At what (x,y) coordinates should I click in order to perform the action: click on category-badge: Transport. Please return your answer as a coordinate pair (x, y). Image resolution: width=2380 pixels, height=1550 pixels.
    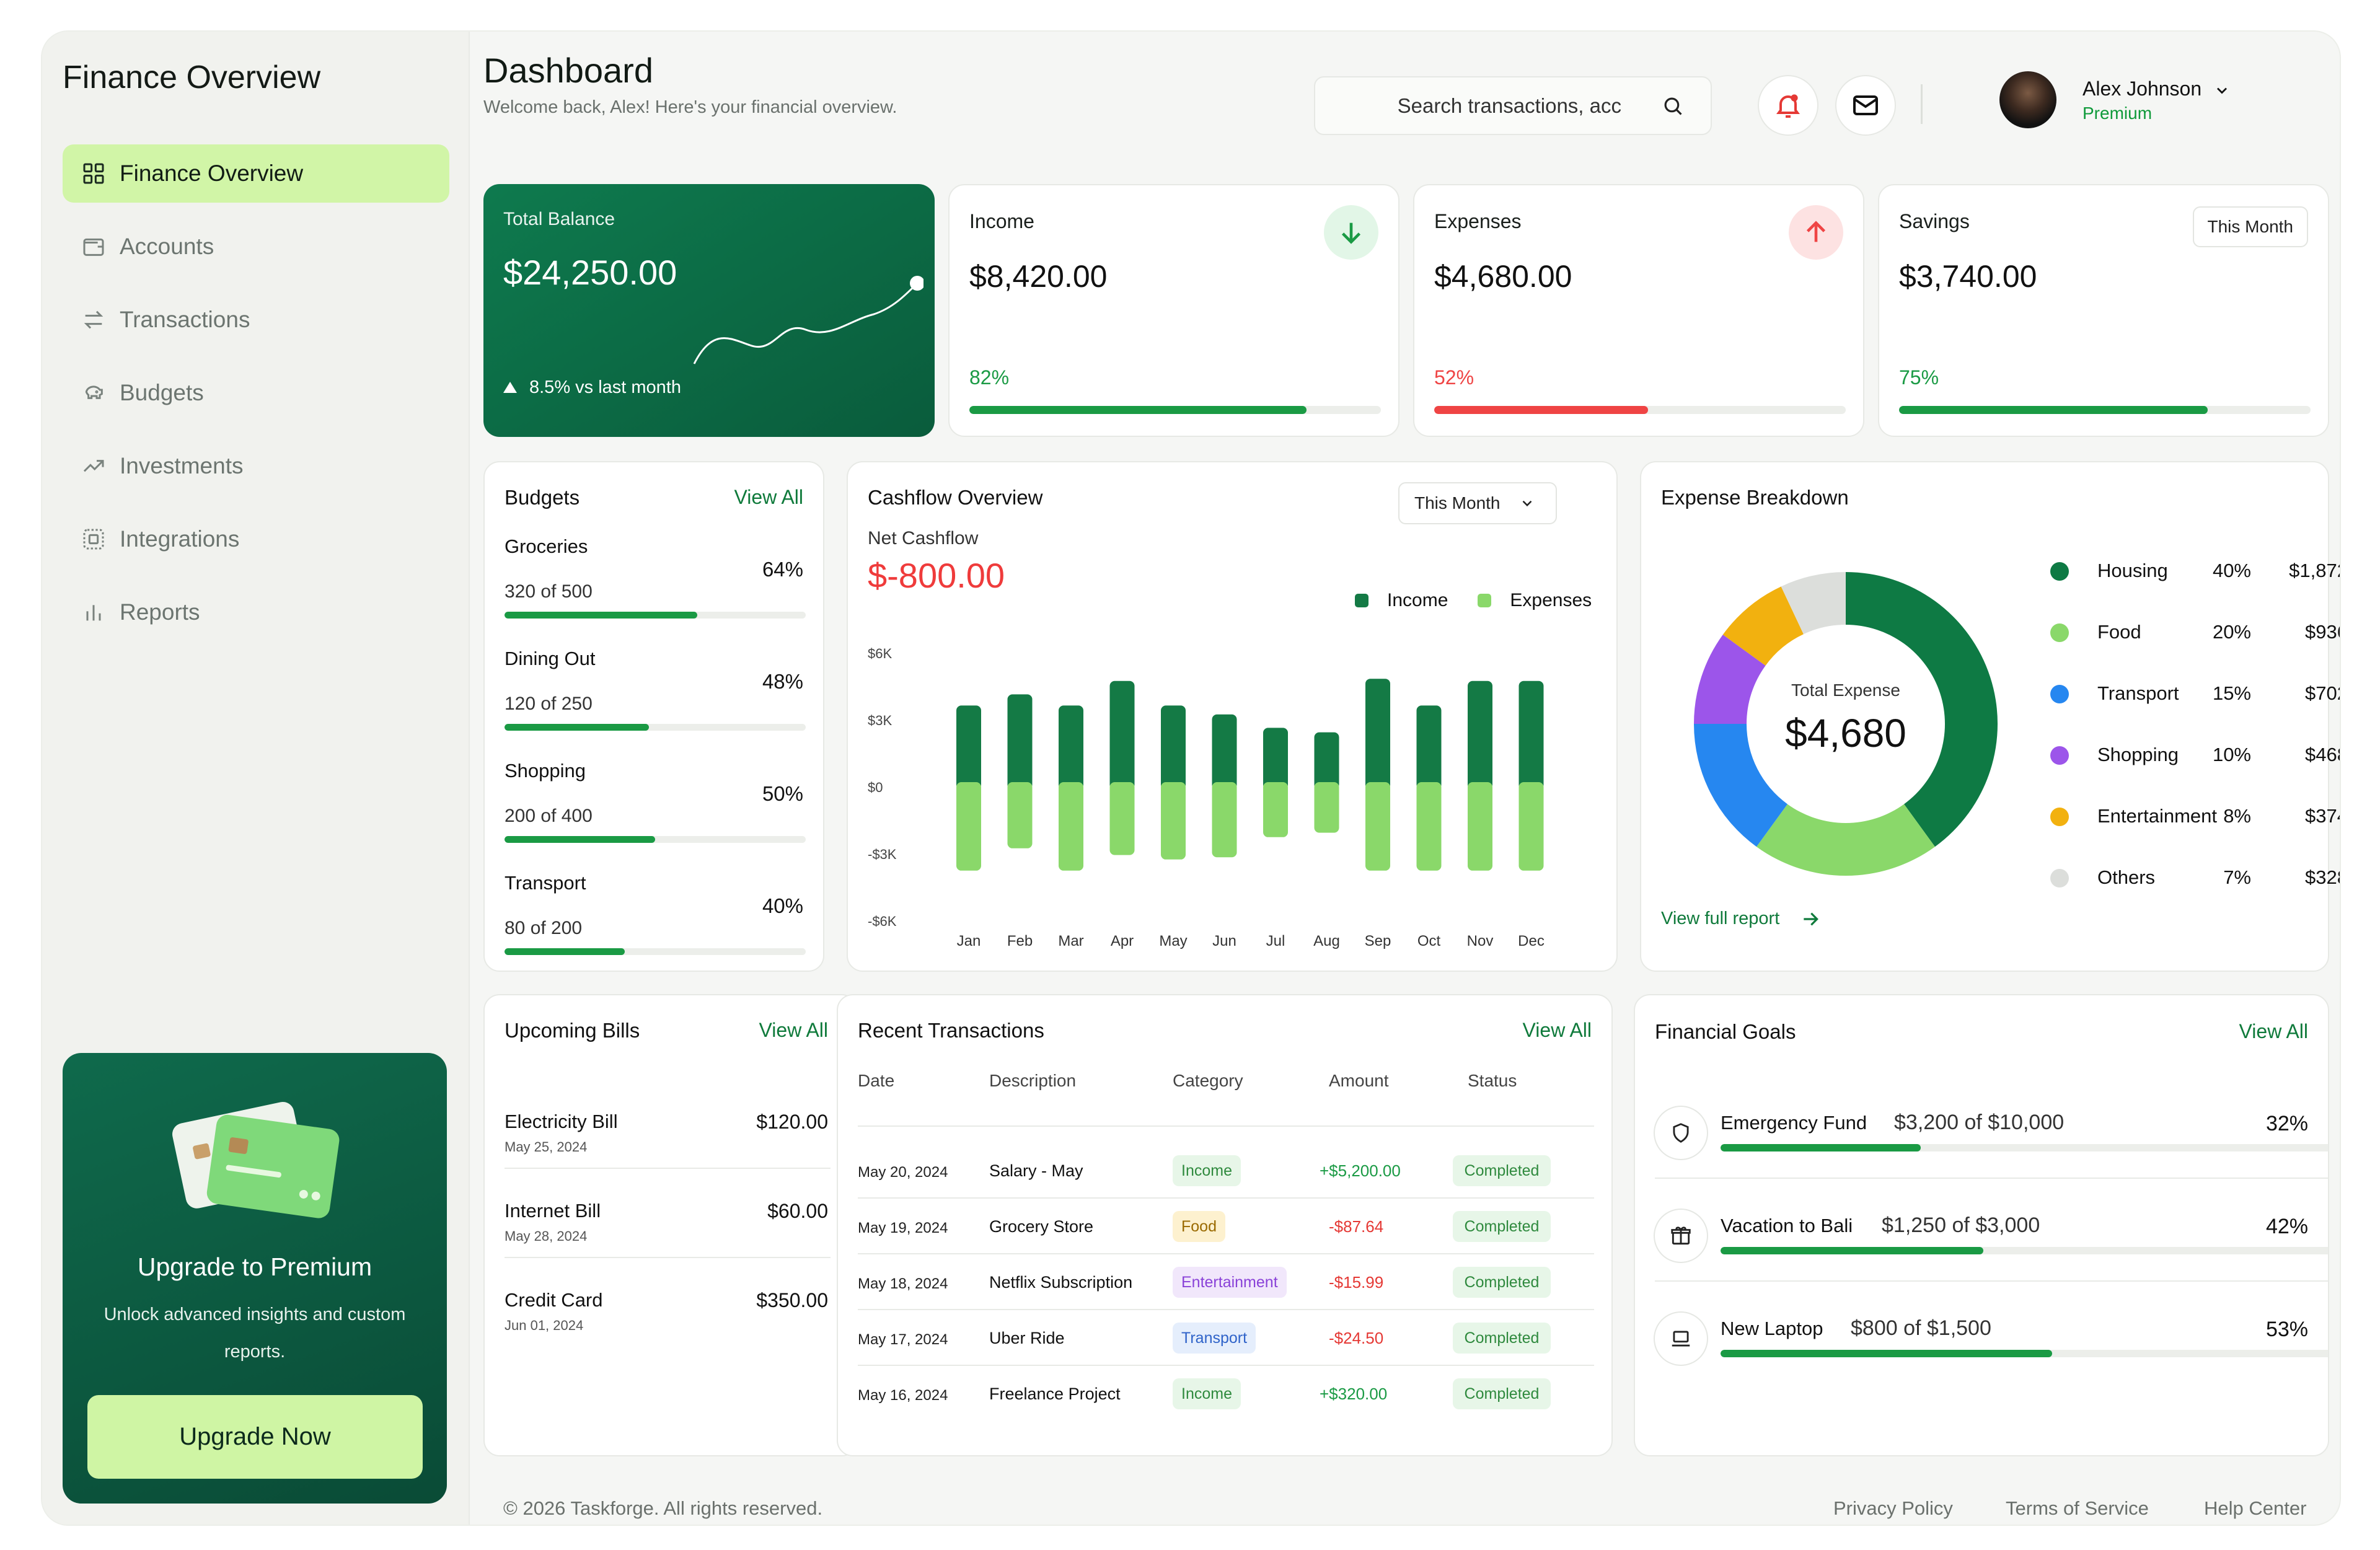
    Looking at the image, I should click on (1214, 1338).